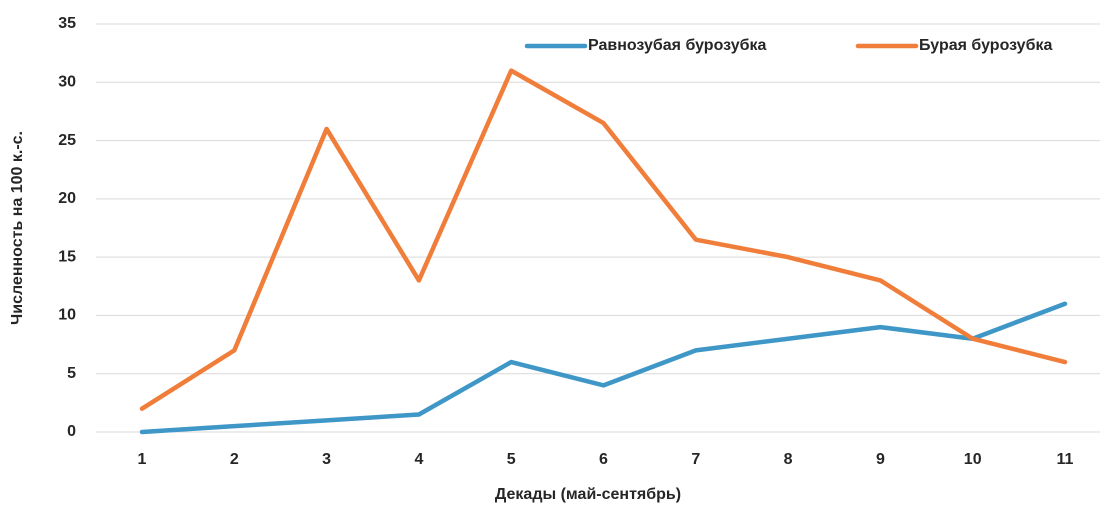 This screenshot has width=1107, height=509. Describe the element at coordinates (142, 459) in the screenshot. I see `x-tick-label: 1` at that location.